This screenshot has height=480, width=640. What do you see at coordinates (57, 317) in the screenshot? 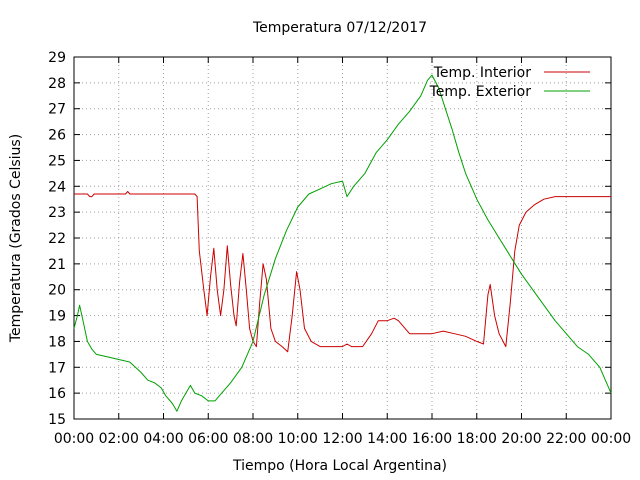
I see `y-tick-label: 19` at bounding box center [57, 317].